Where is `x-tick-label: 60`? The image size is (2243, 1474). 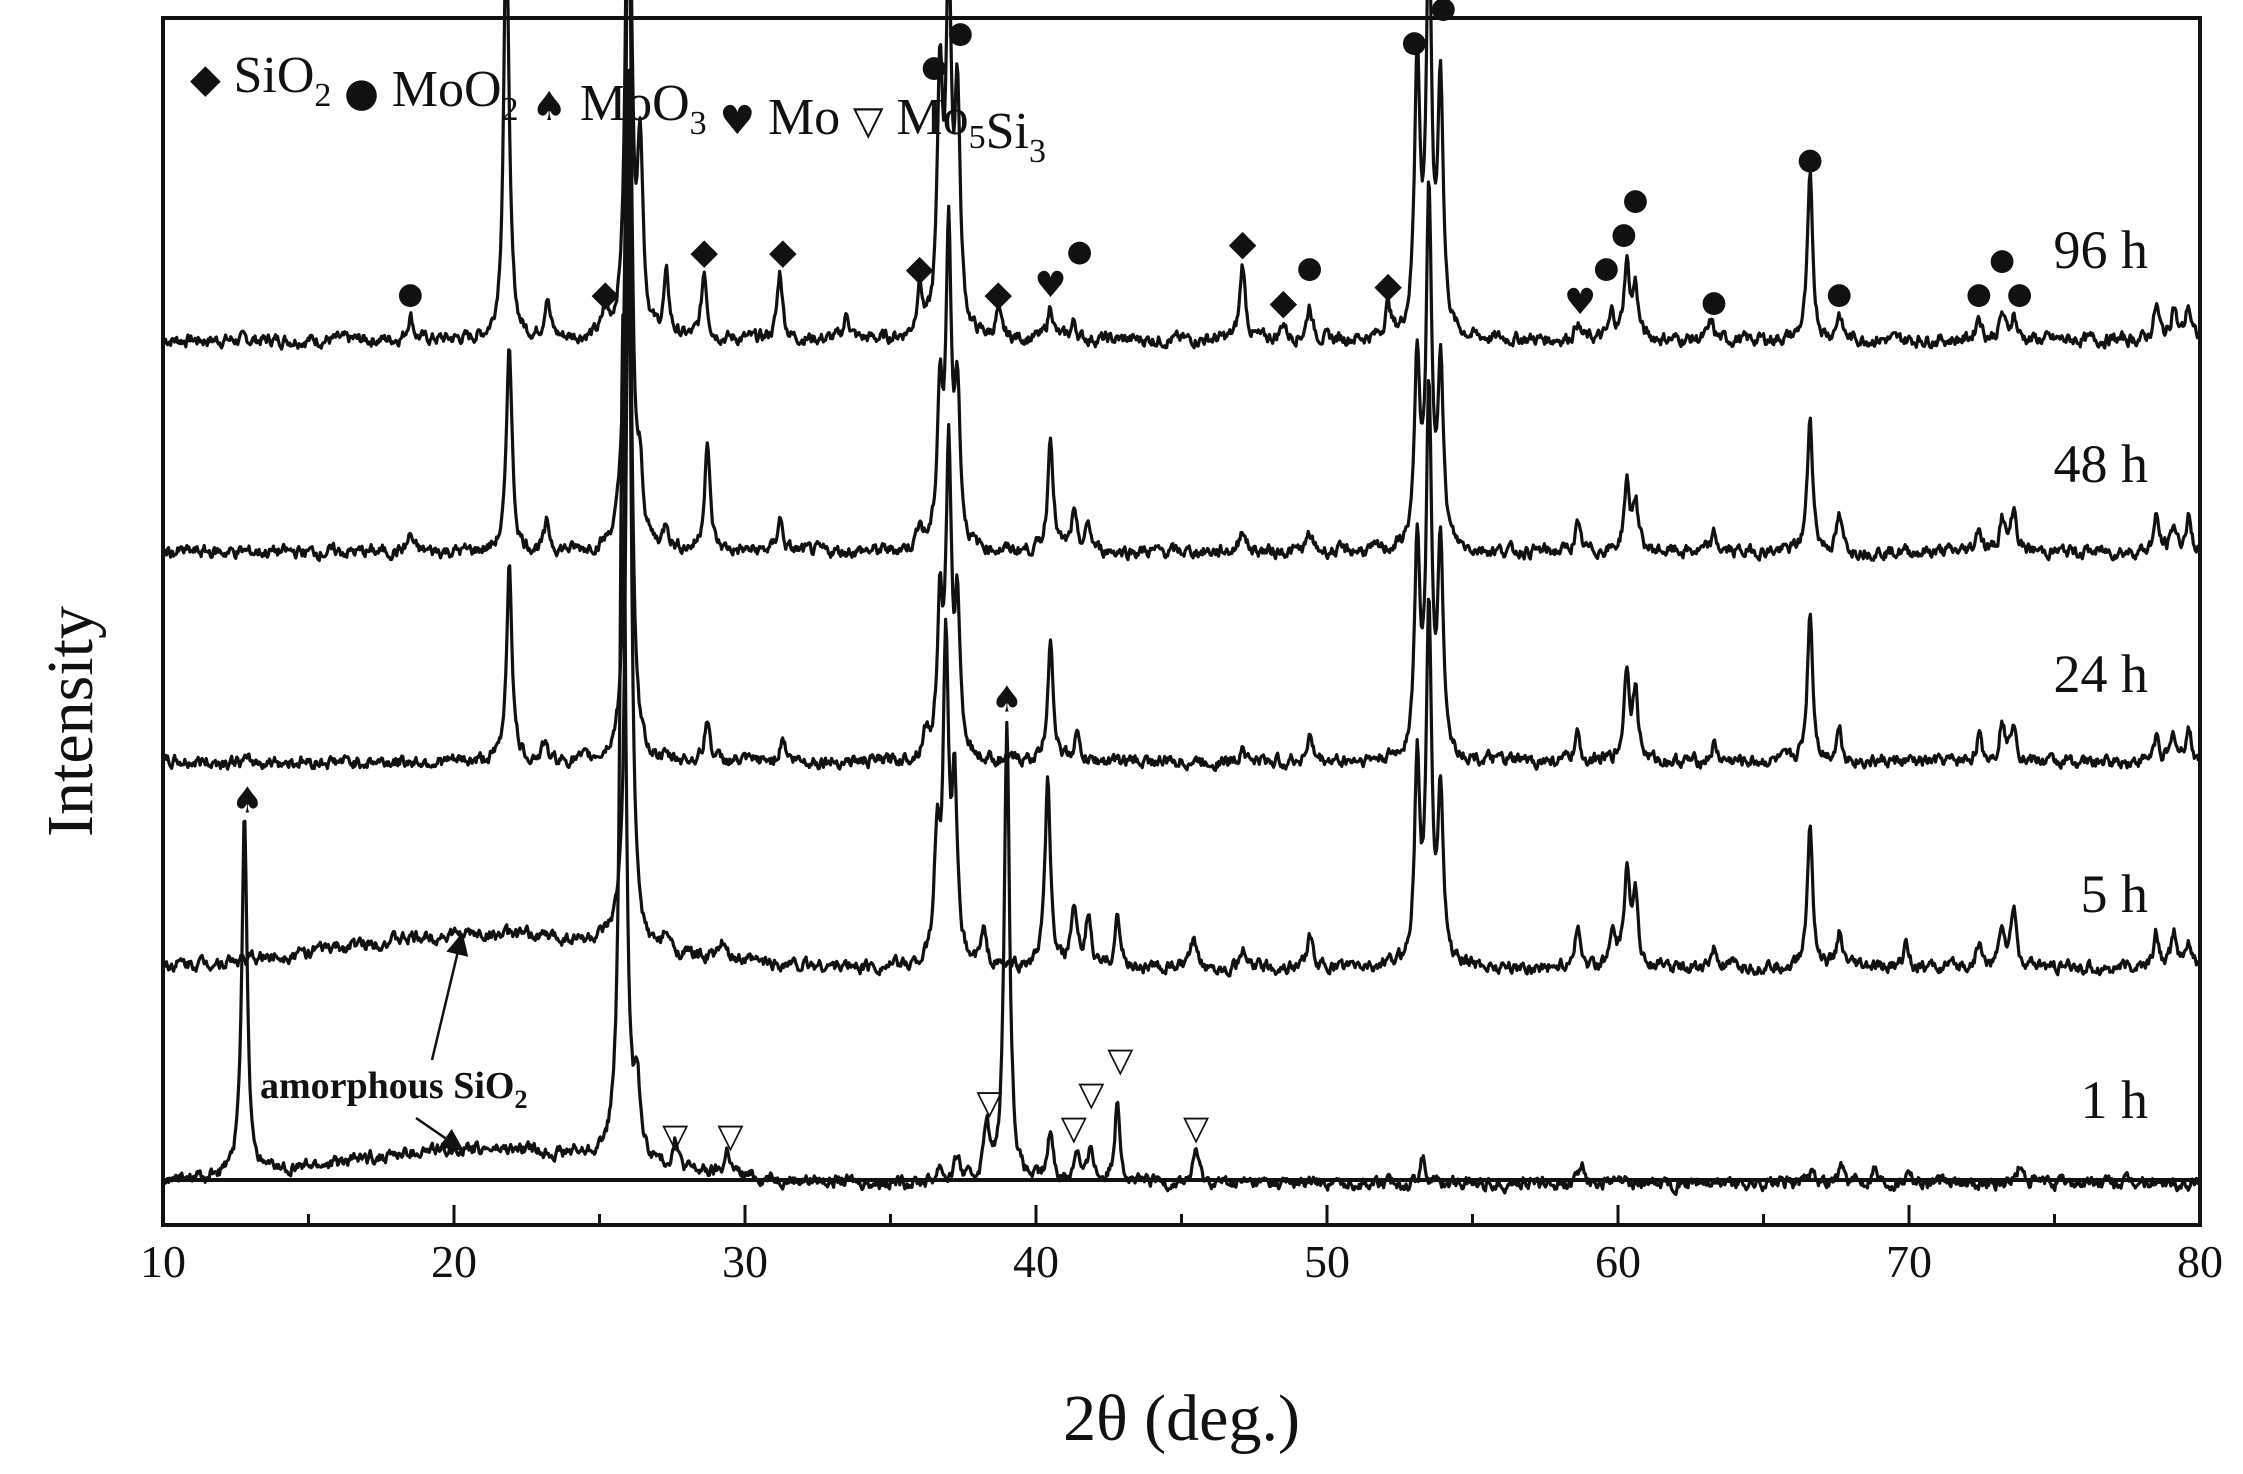
x-tick-label: 60 is located at coordinates (1618, 1261).